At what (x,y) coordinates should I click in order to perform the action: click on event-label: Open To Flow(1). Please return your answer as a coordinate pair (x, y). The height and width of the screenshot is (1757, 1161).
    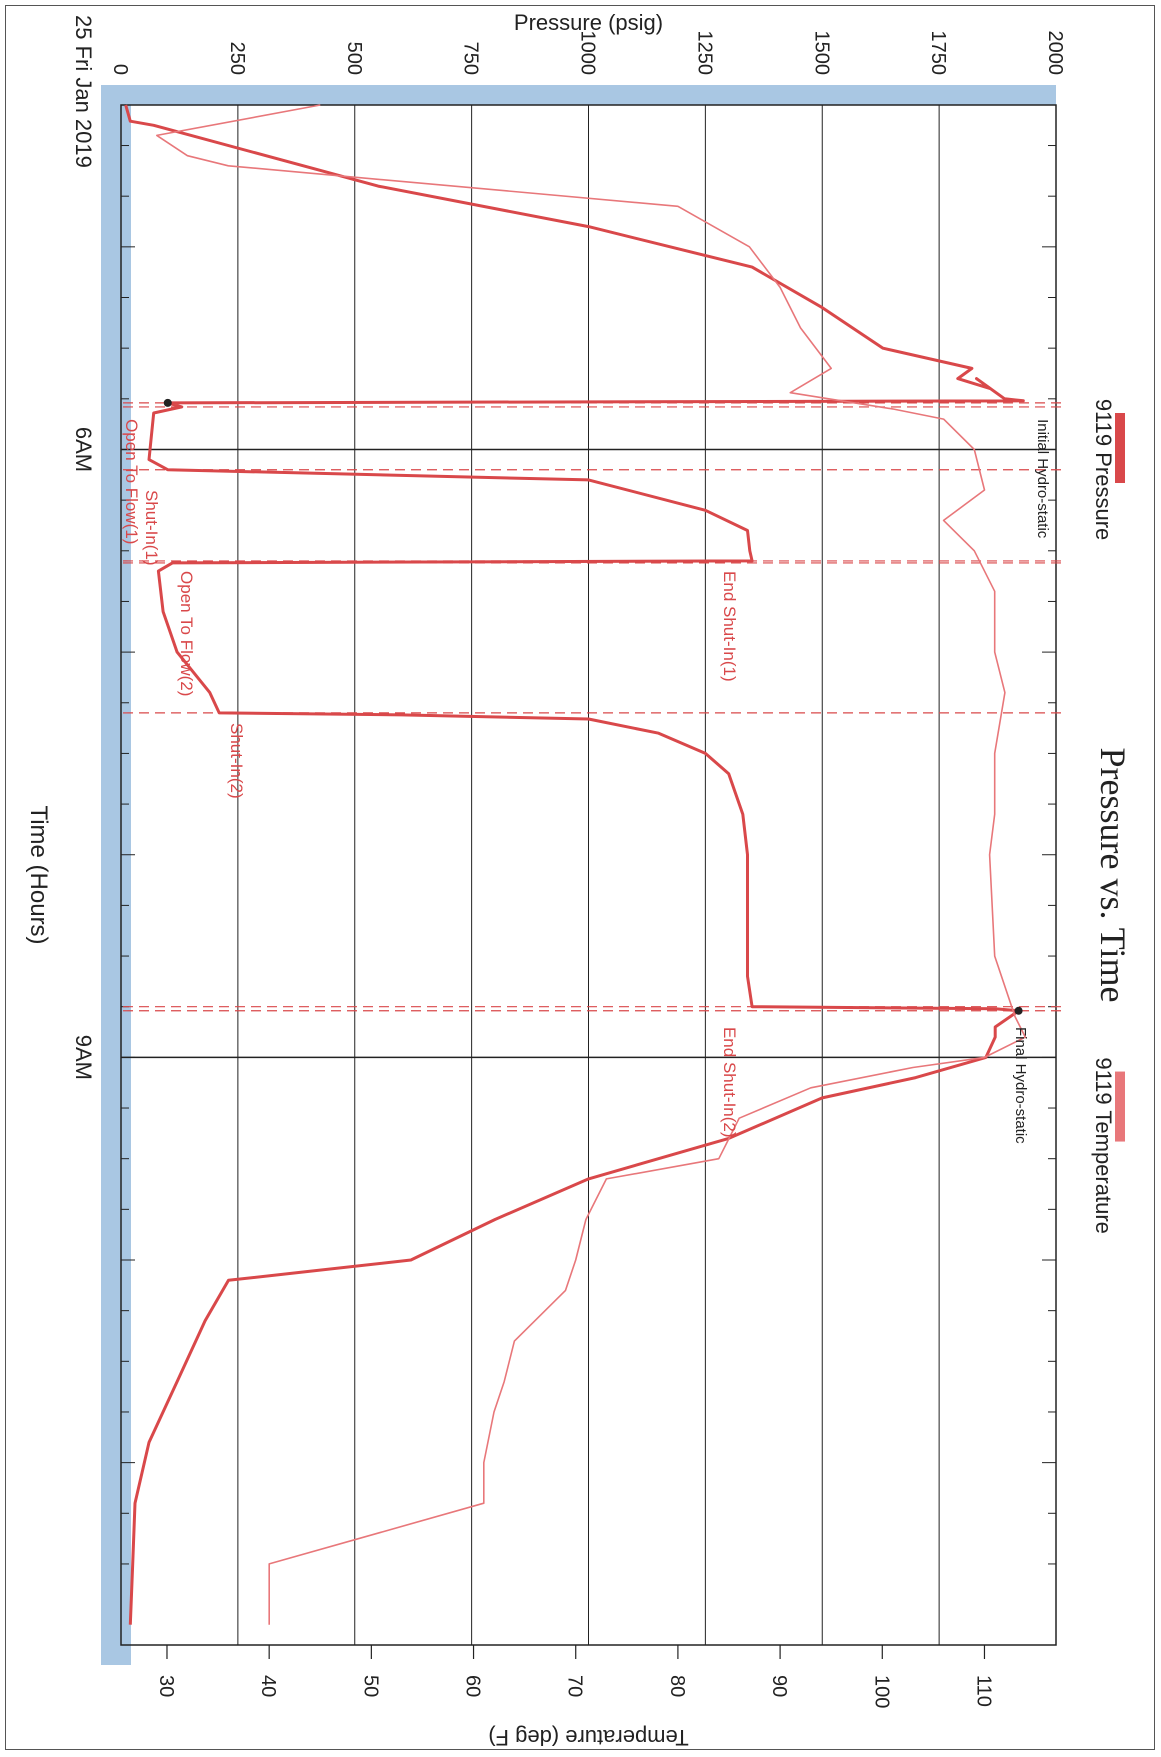
    Looking at the image, I should click on (131, 481).